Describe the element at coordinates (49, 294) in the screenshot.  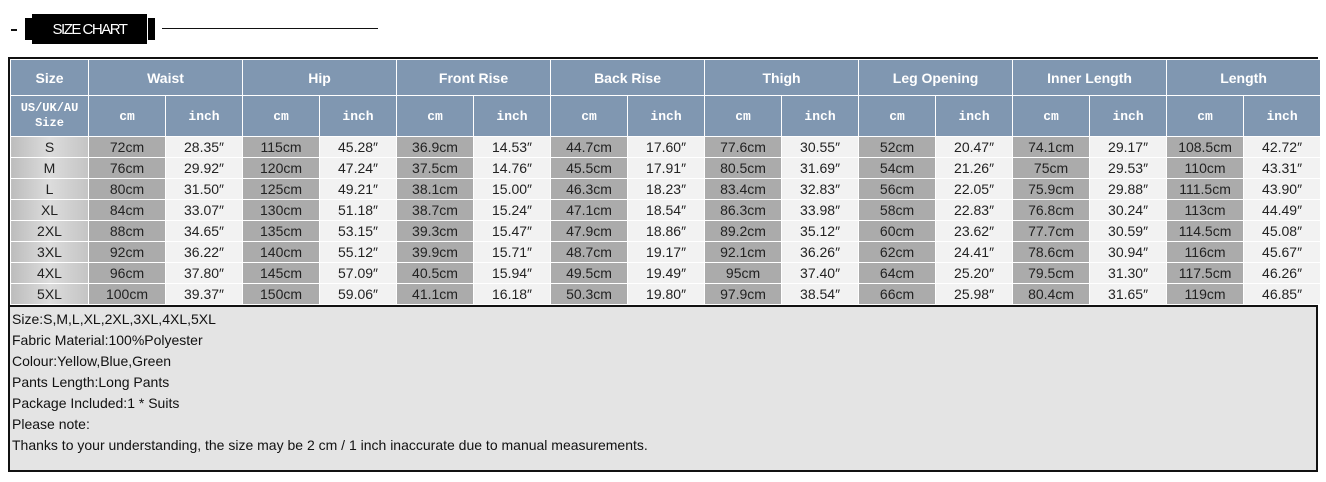
I see `size-cell: 5XL` at that location.